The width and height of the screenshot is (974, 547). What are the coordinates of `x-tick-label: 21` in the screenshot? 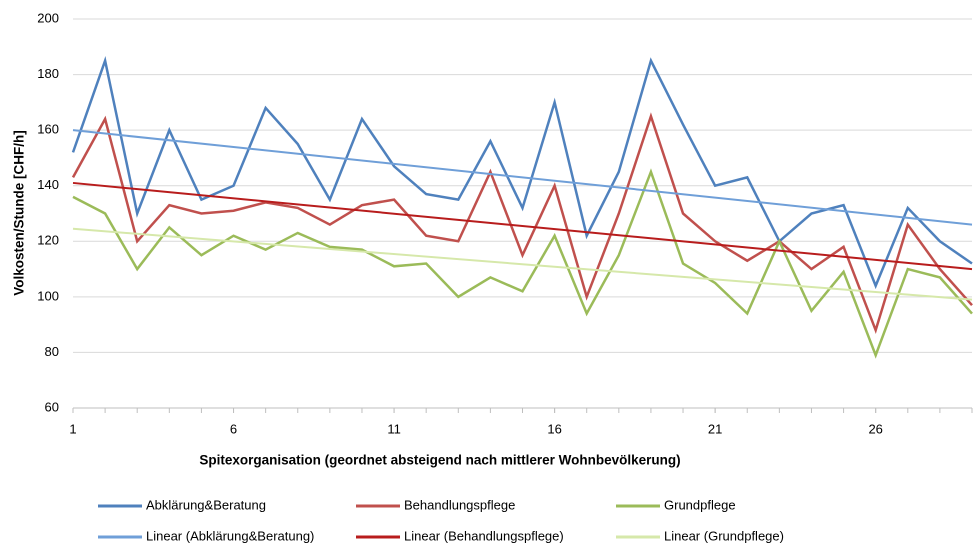 It's located at (715, 428).